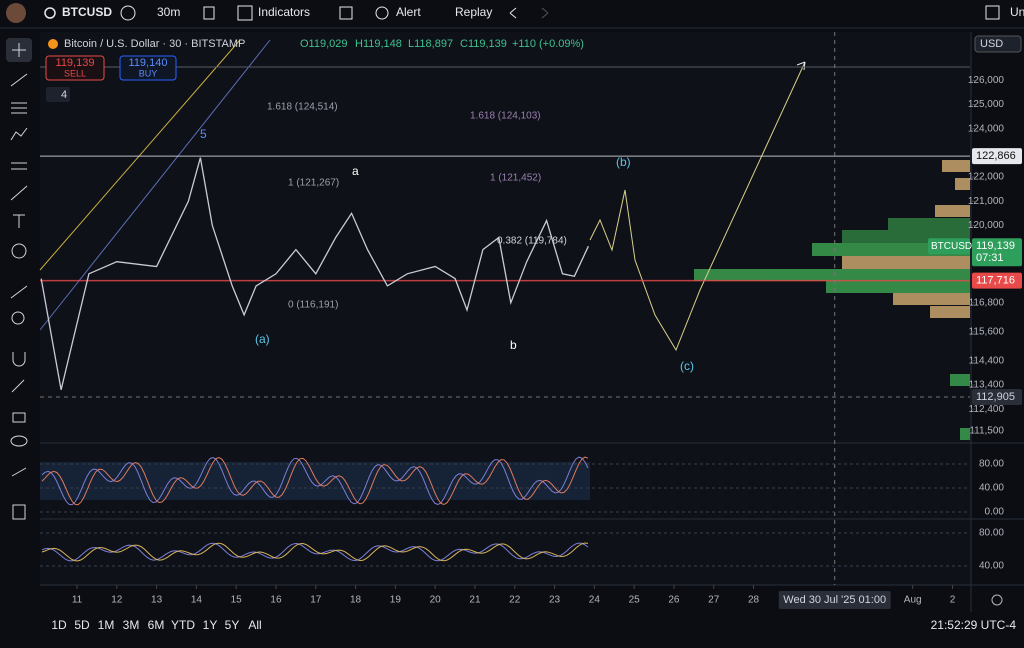 The image size is (1024, 648). I want to click on y-tick-label: 114,400, so click(987, 360).